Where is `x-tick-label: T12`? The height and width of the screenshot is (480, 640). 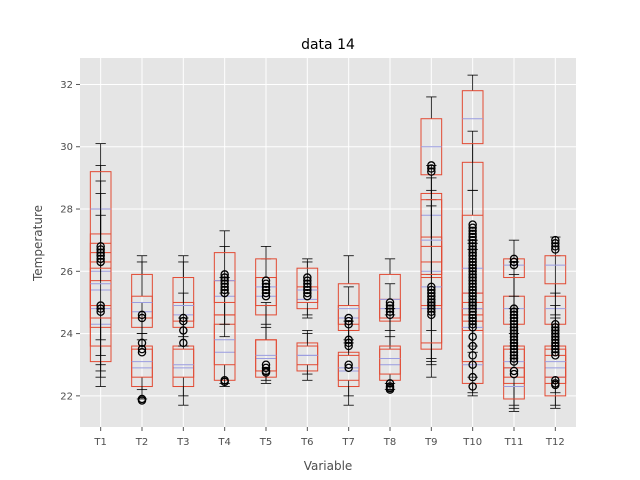 x-tick-label: T12 is located at coordinates (555, 442).